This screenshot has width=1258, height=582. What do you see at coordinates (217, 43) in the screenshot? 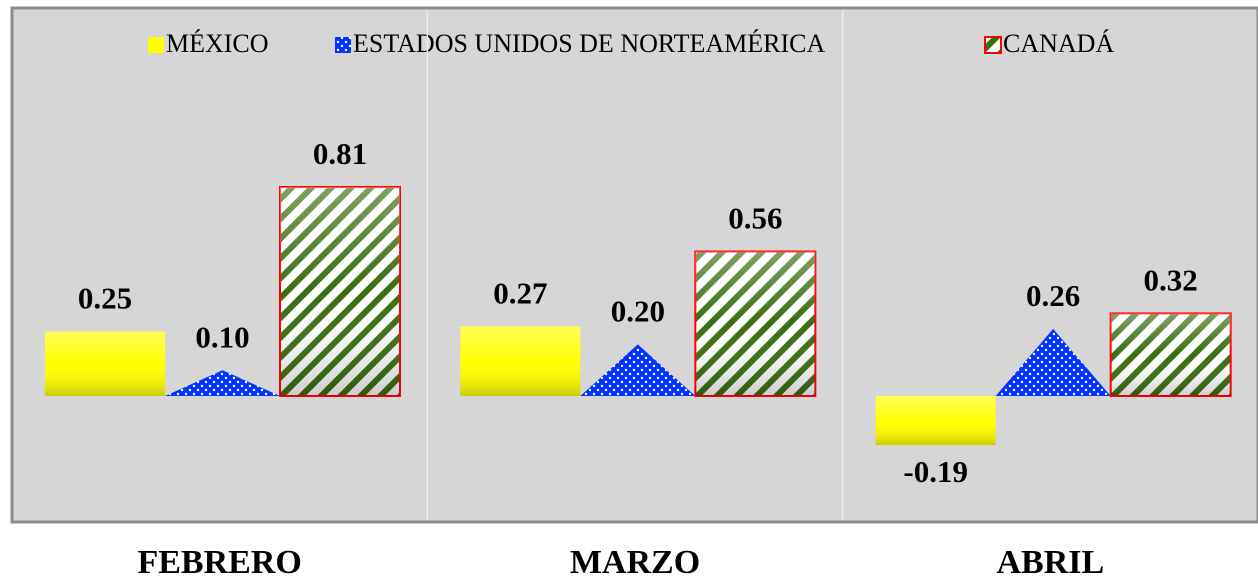
I see `legend-label: MÉXICO` at bounding box center [217, 43].